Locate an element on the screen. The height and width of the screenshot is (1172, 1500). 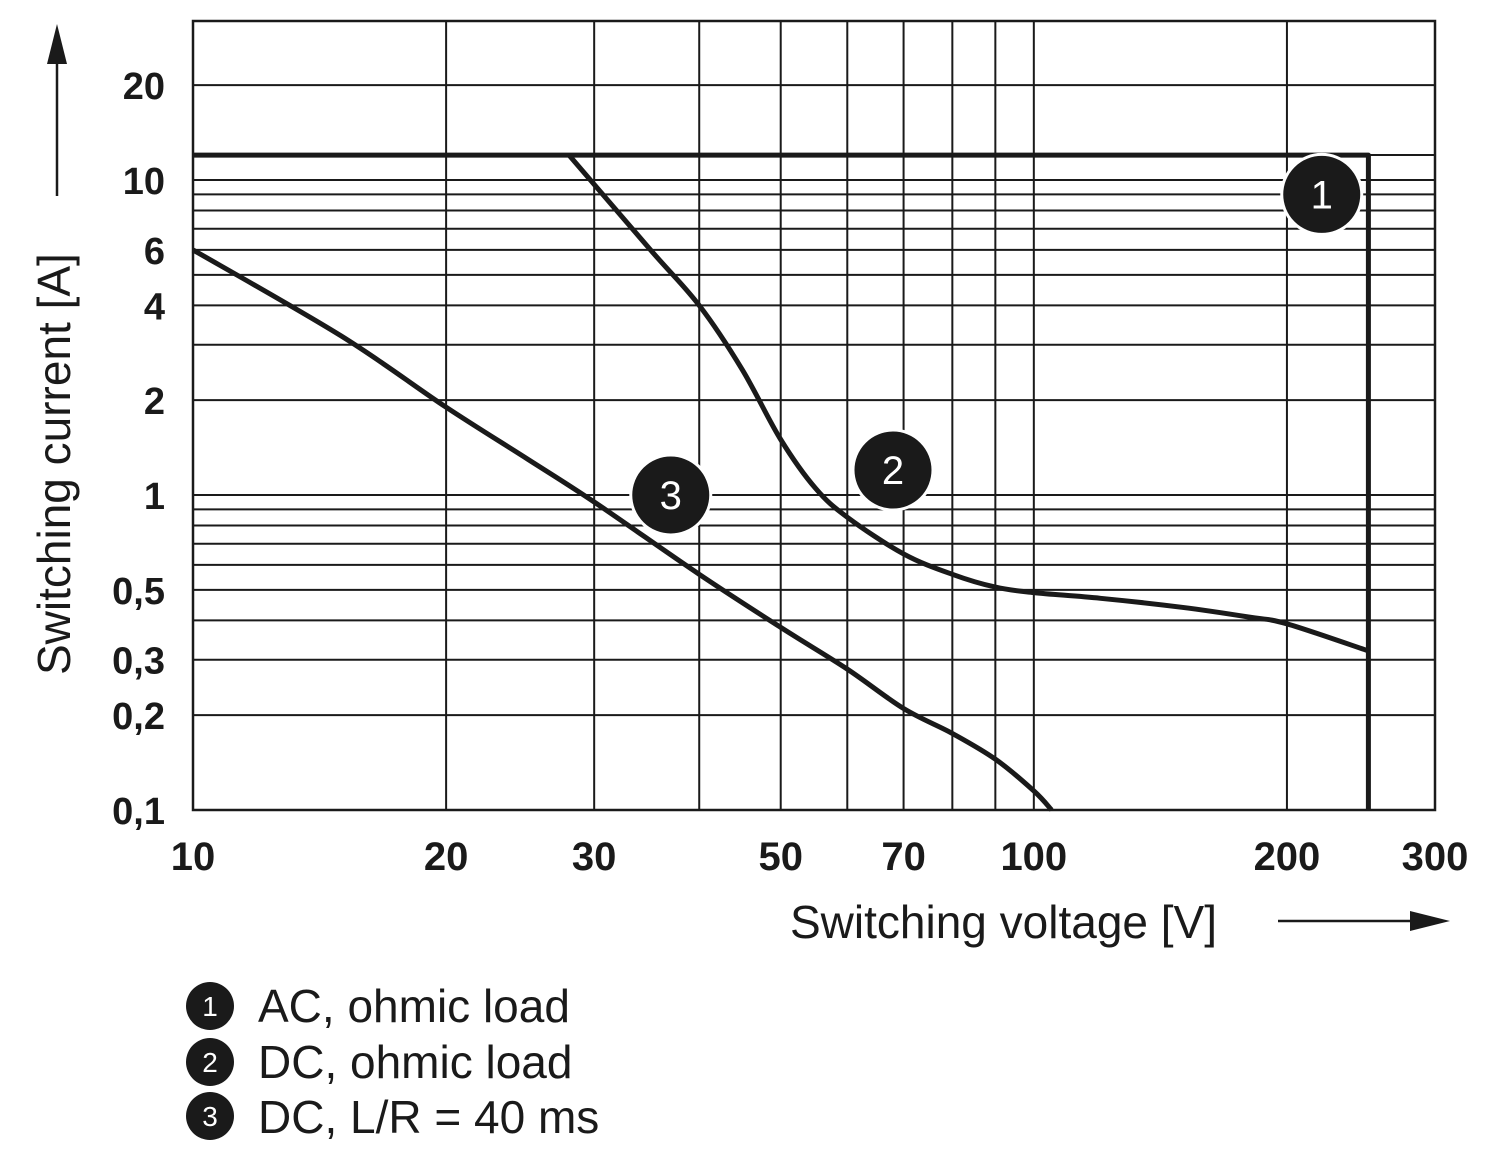
legend-item-1: 1 AC, ohmic load is located at coordinates (378, 1006).